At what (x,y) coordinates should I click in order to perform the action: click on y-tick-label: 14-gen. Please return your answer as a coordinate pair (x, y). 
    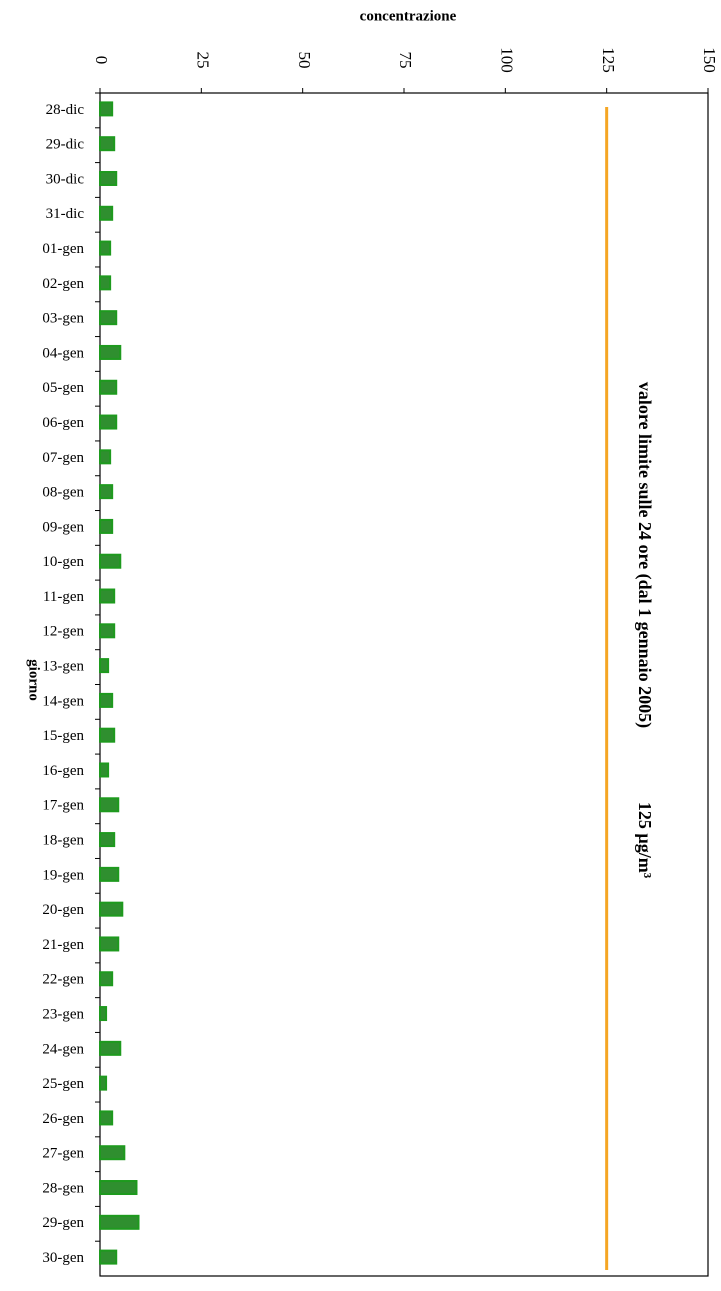
    Looking at the image, I should click on (63, 701).